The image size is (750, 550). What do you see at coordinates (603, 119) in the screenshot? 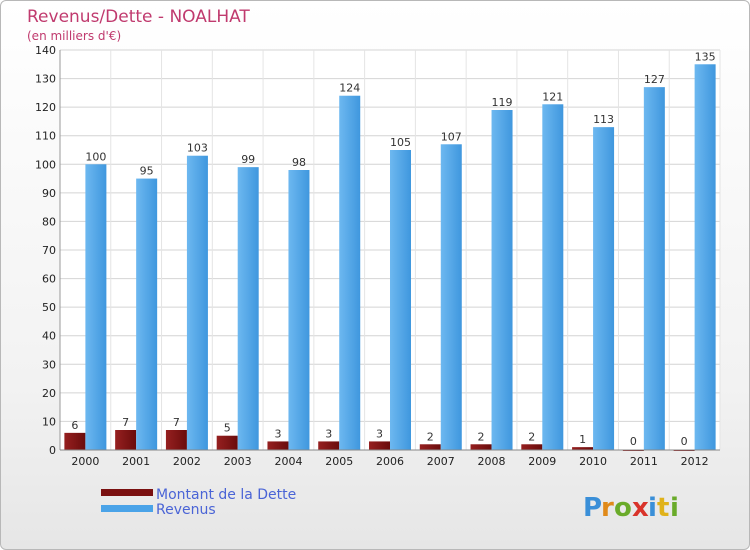
I see `data-label-revenus: 113` at bounding box center [603, 119].